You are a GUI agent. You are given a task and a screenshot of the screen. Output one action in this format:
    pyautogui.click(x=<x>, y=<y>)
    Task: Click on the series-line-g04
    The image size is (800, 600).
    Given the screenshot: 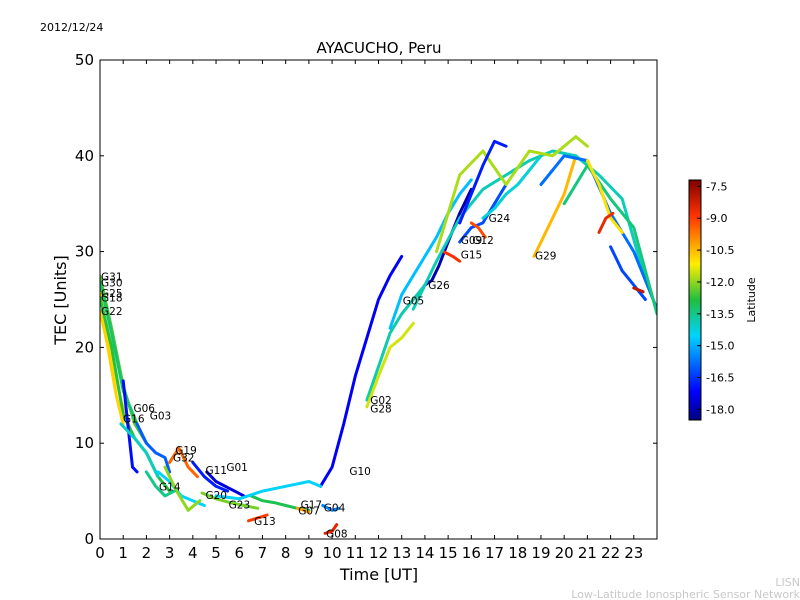 What is the action you would take?
    pyautogui.click(x=331, y=508)
    